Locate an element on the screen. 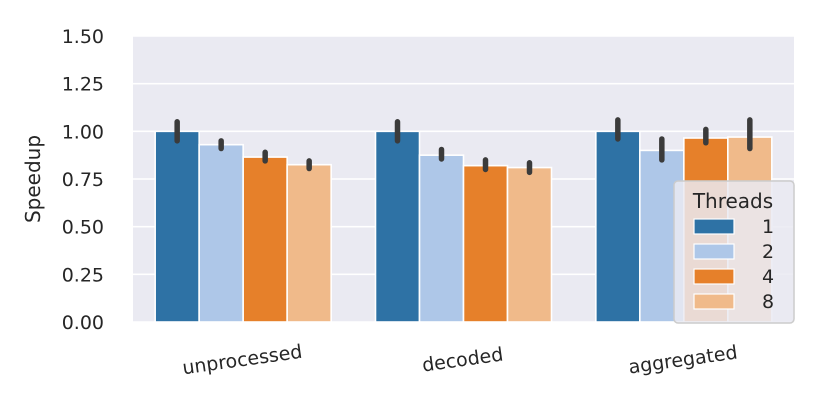 The image size is (831, 402). y-tick-label: 1.00 is located at coordinates (83, 132).